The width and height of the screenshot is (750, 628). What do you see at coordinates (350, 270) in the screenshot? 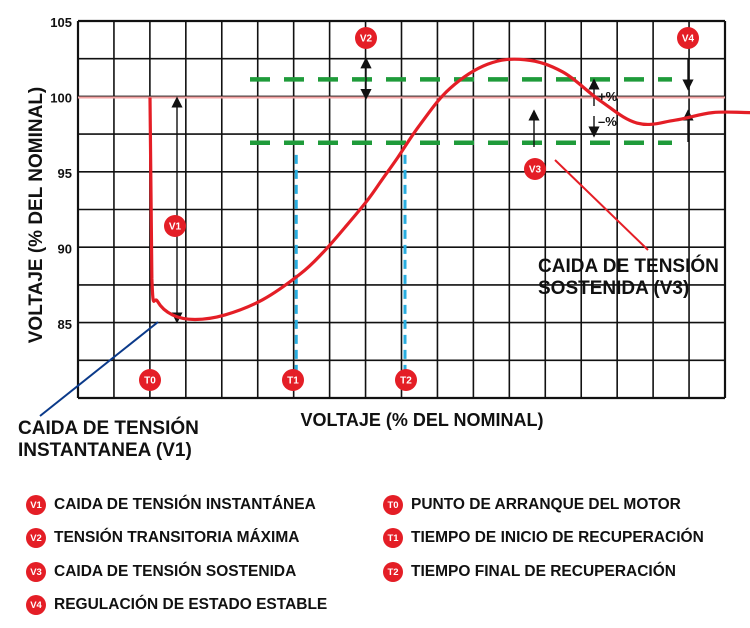
I see `time-marker-lines` at bounding box center [350, 270].